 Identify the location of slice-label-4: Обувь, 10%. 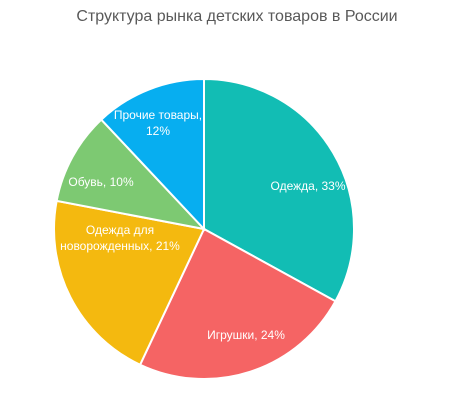
(101, 182).